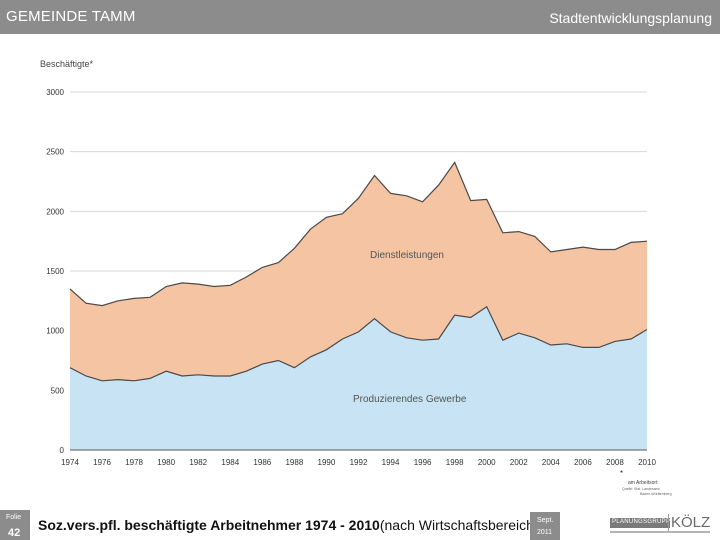  What do you see at coordinates (55, 331) in the screenshot?
I see `y-tick-label: 1000` at bounding box center [55, 331].